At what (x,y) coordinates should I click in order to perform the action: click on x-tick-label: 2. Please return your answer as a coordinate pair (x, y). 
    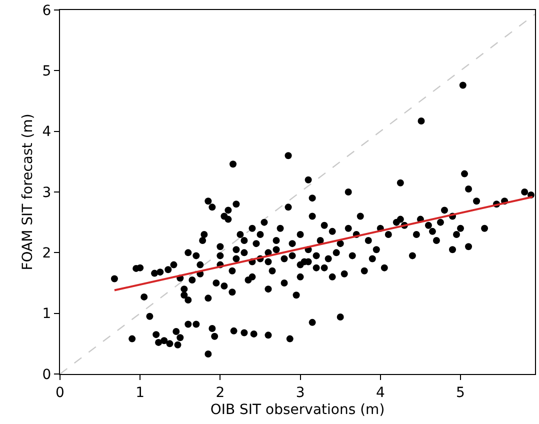
    Looking at the image, I should click on (220, 392).